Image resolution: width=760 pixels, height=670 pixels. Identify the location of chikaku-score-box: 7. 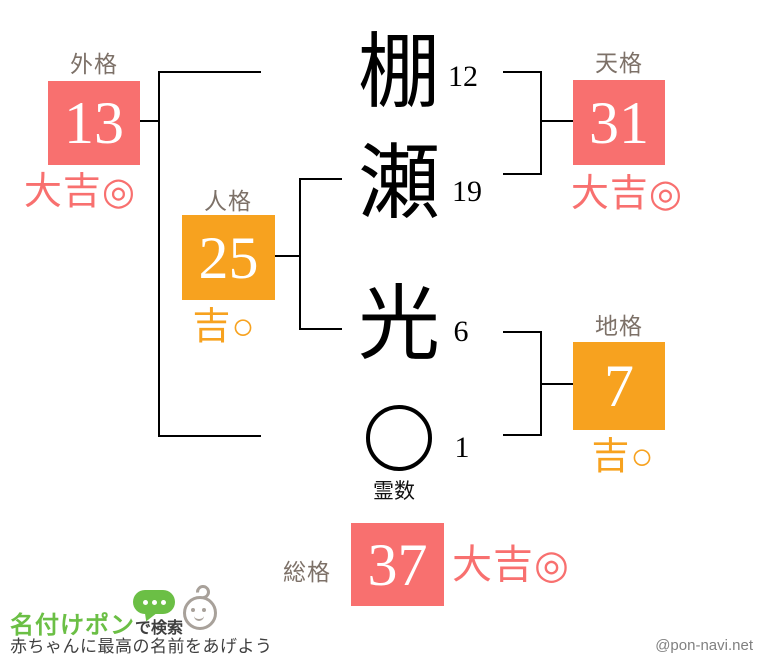
(619, 386).